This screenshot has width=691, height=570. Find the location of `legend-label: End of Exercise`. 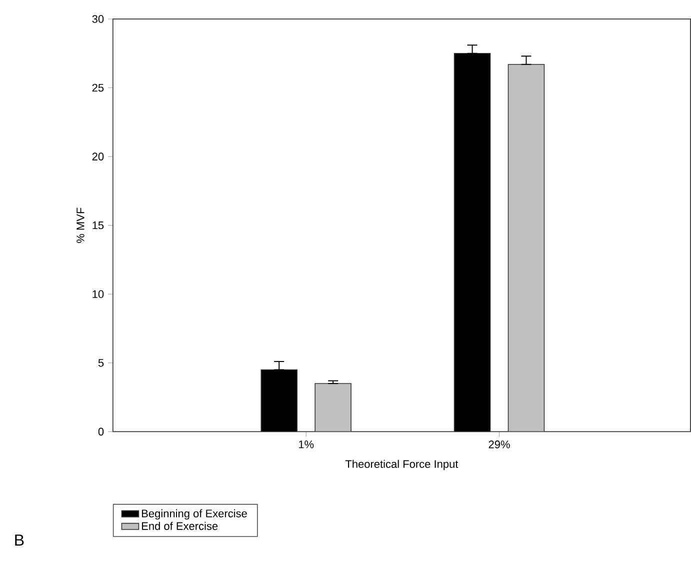

legend-label: End of Exercise is located at coordinates (180, 526).